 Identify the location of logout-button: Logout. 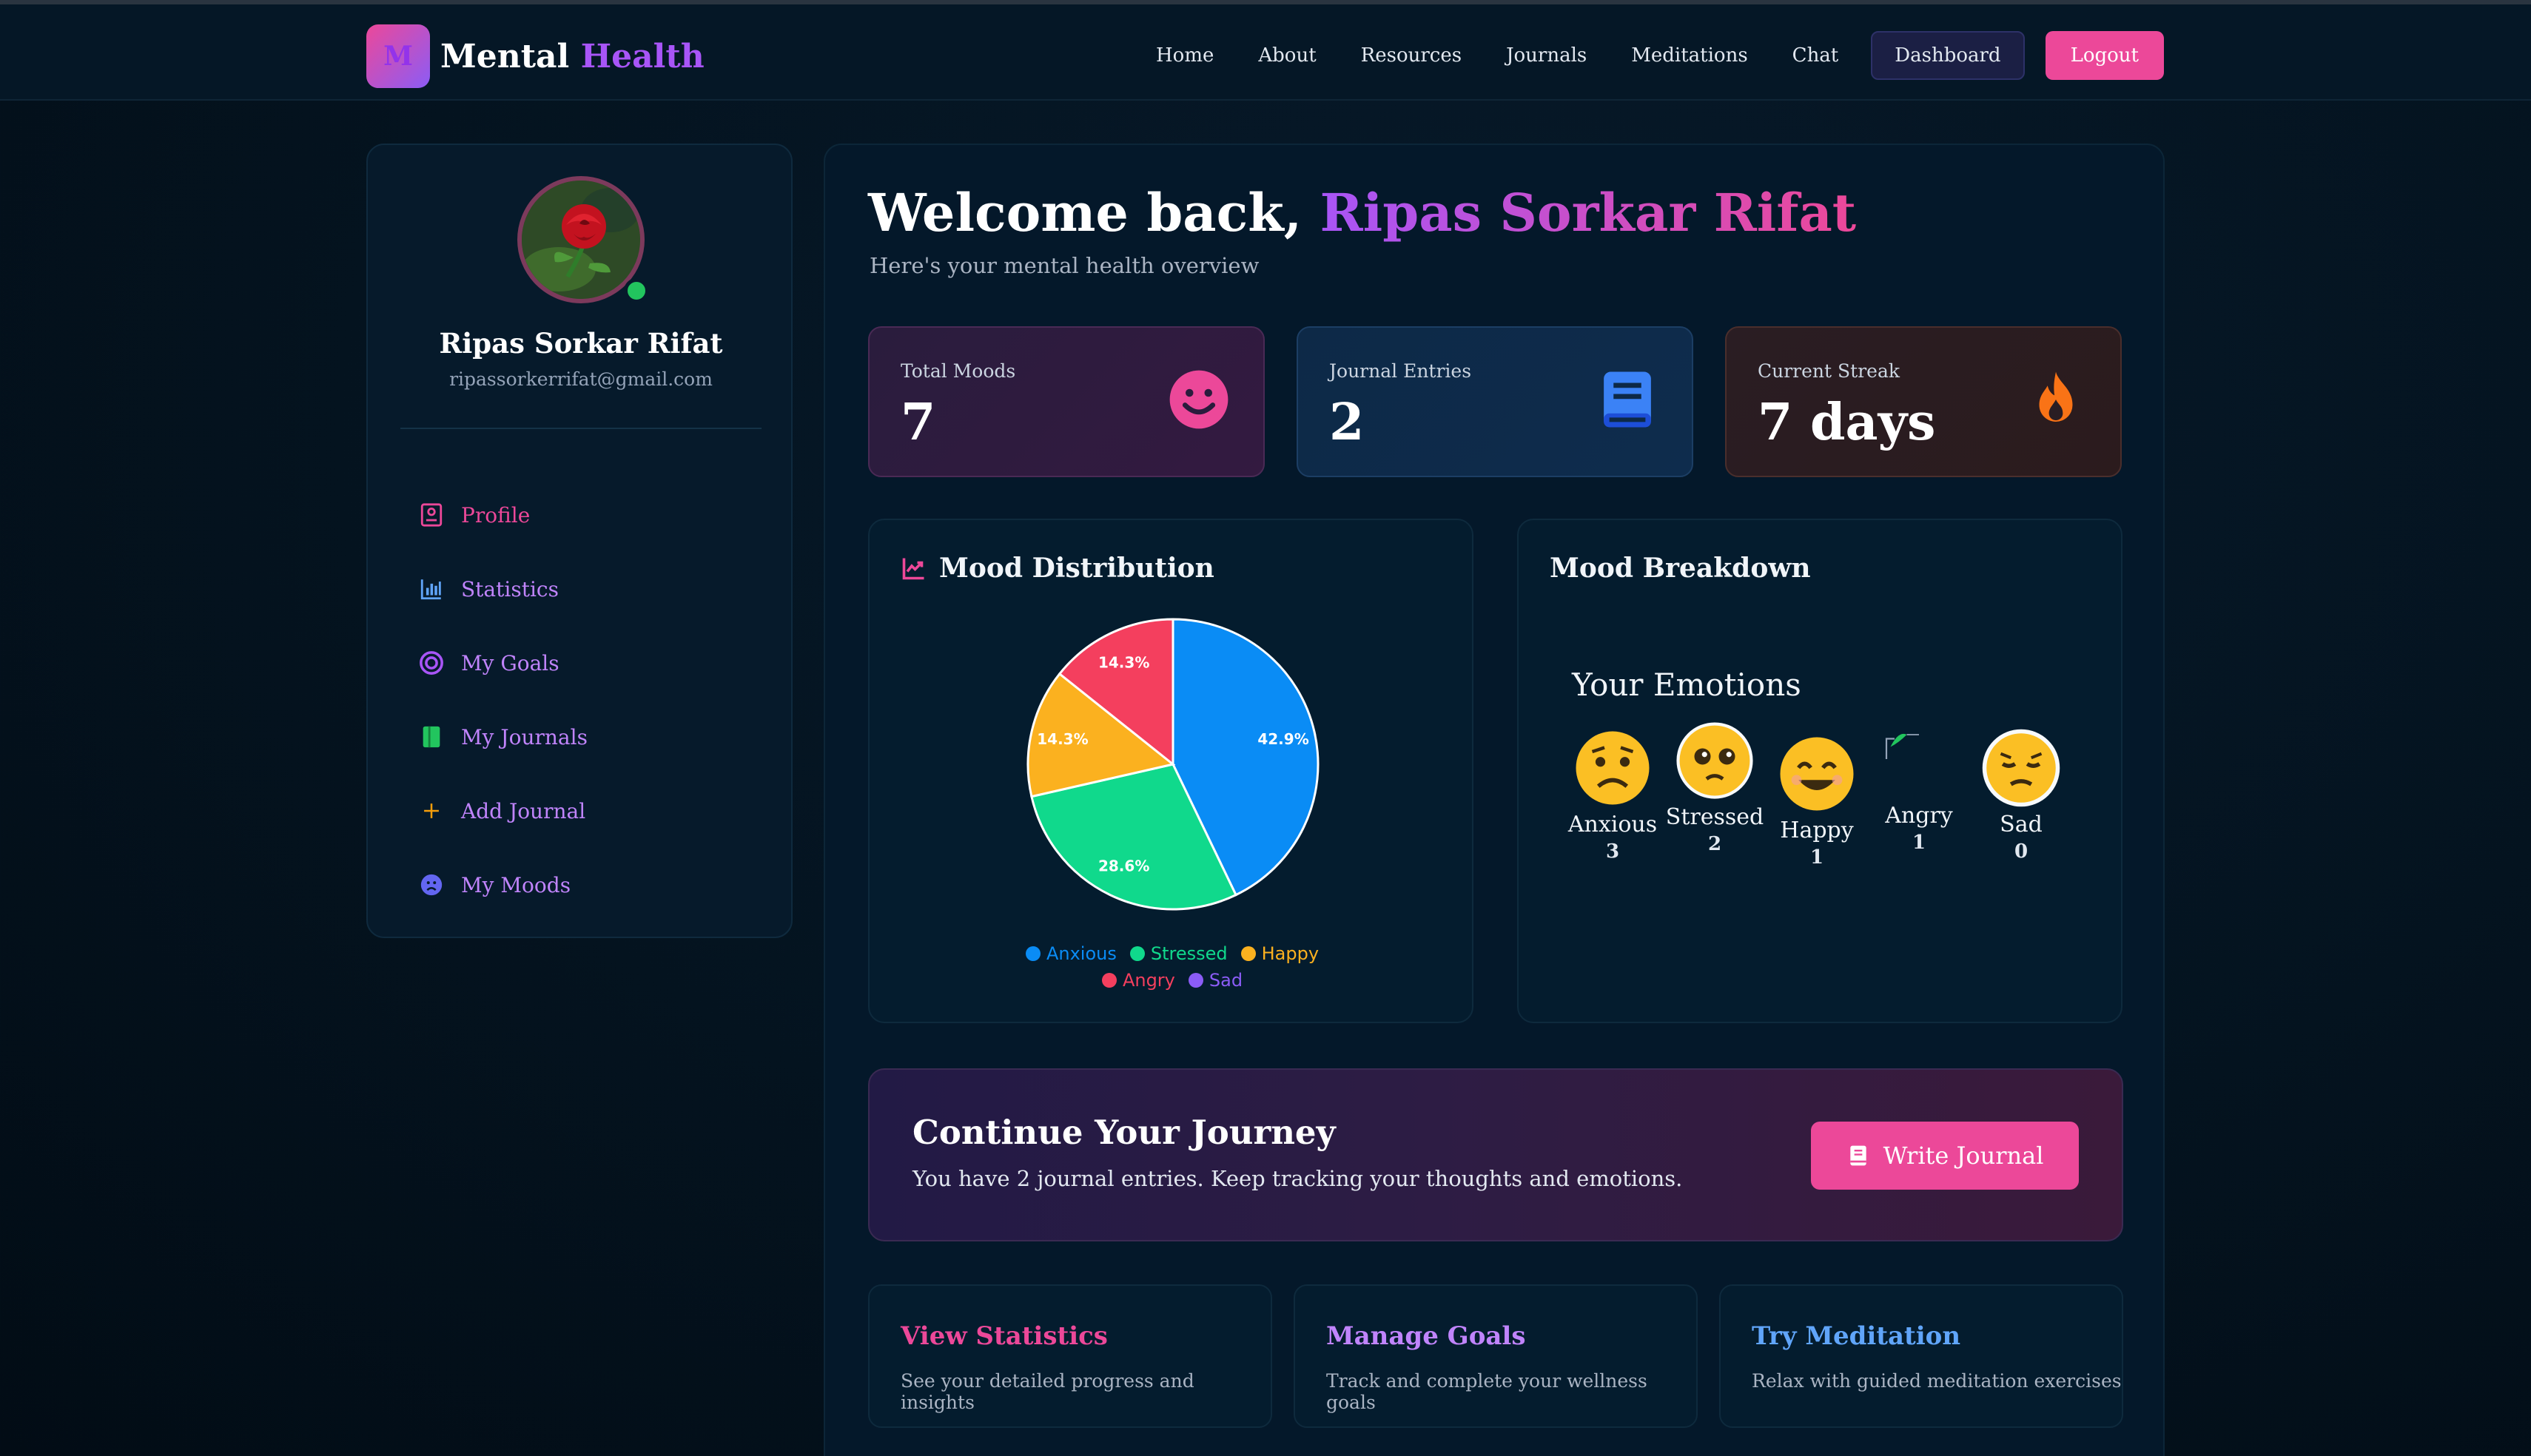
(2104, 55).